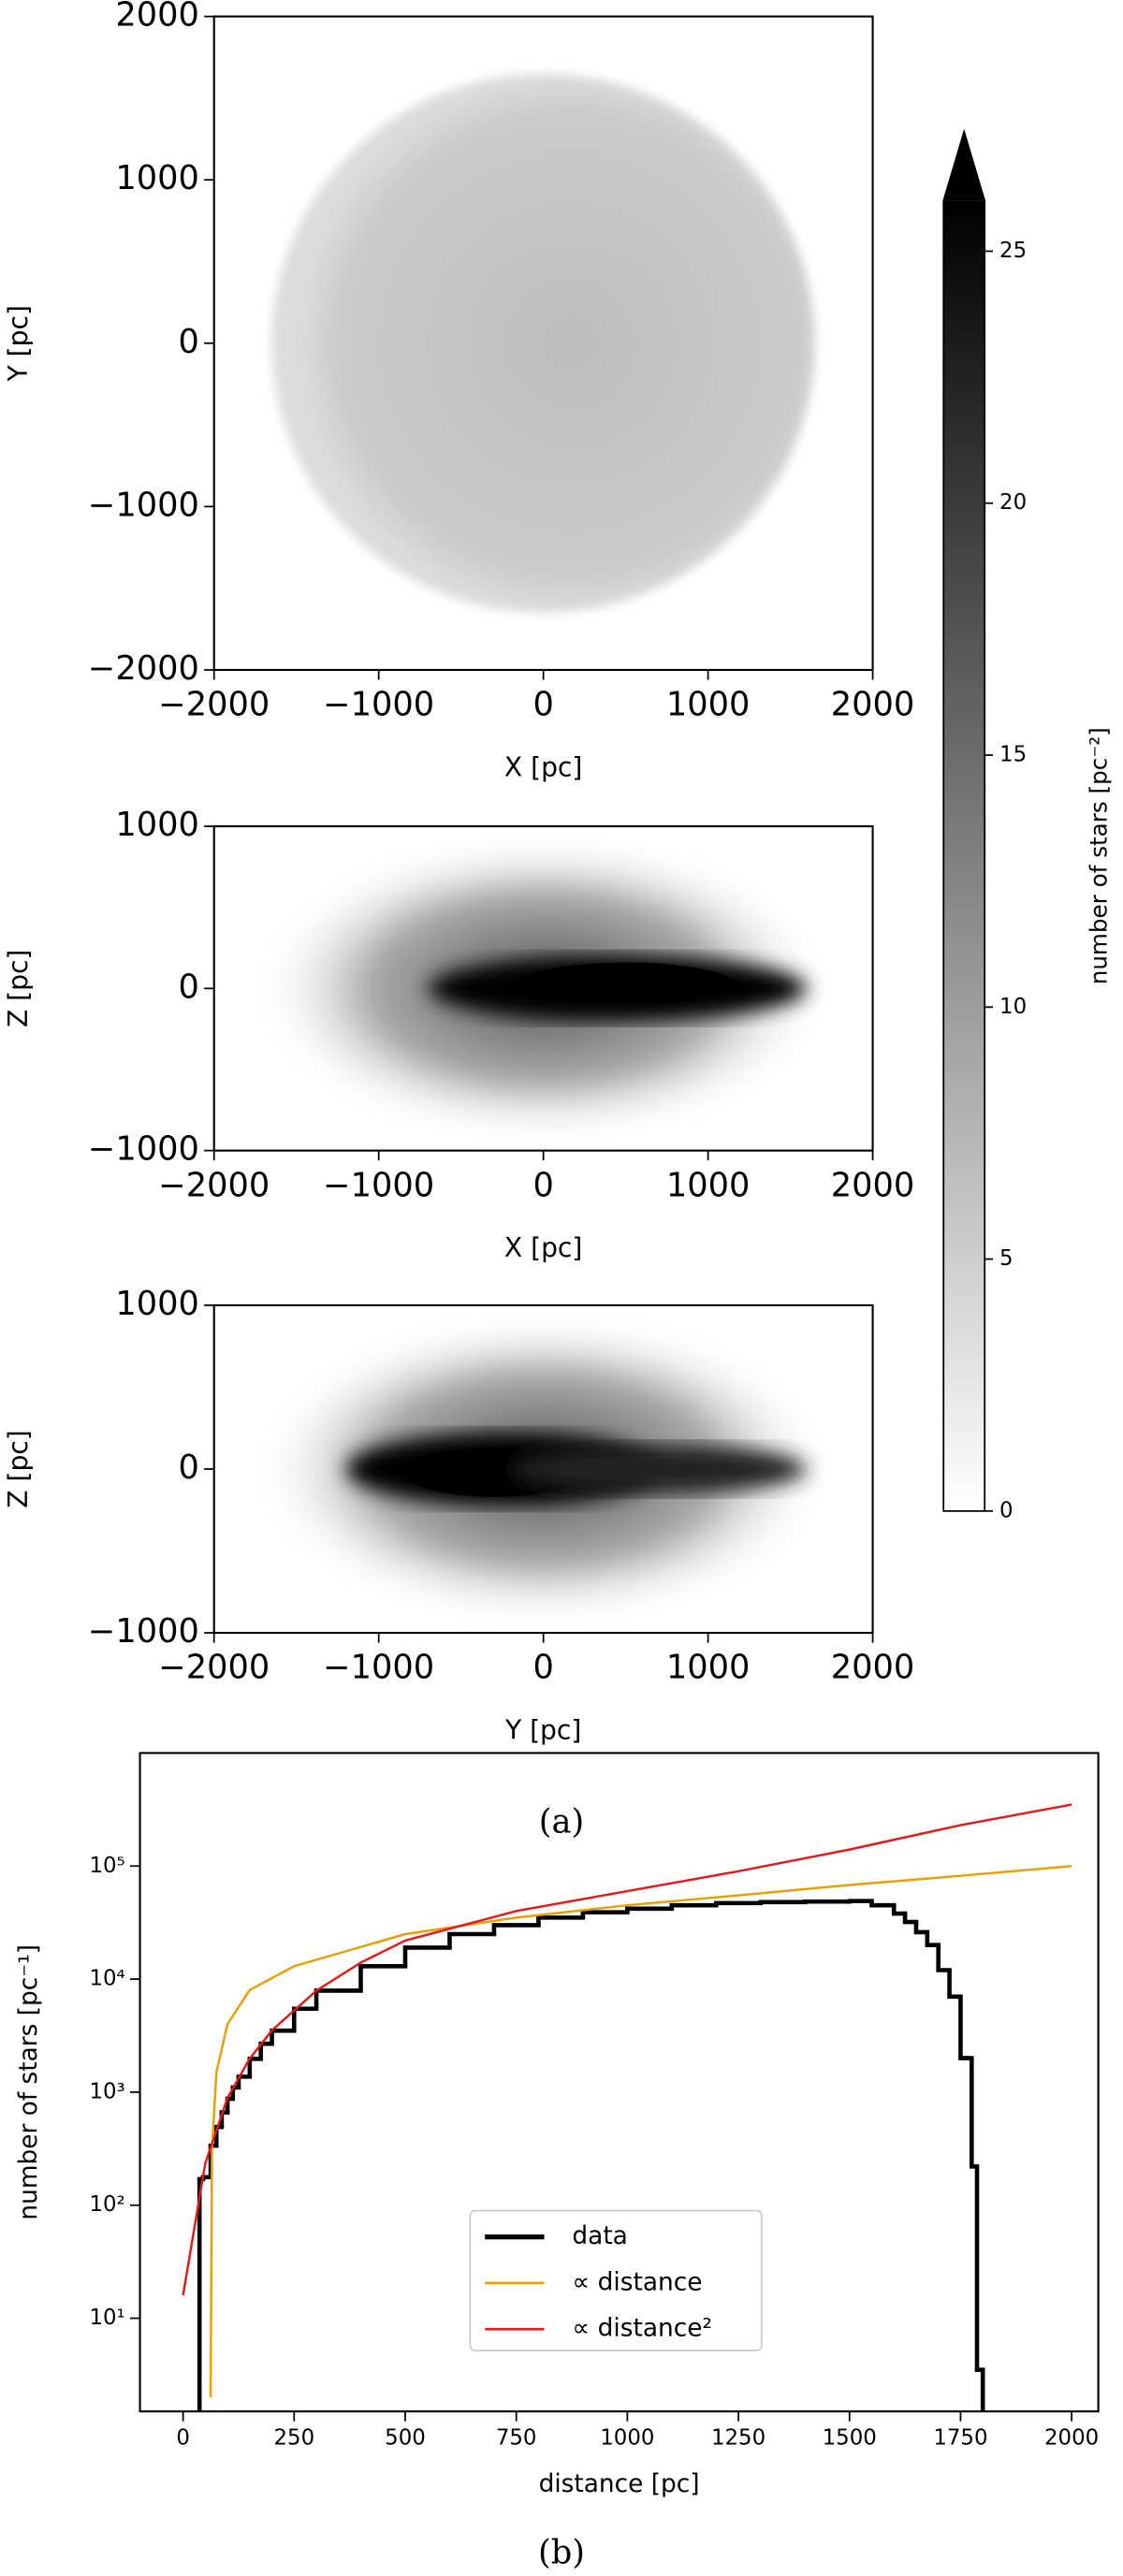  Describe the element at coordinates (1007, 1258) in the screenshot. I see `colorbar-tick-label: 5` at that location.